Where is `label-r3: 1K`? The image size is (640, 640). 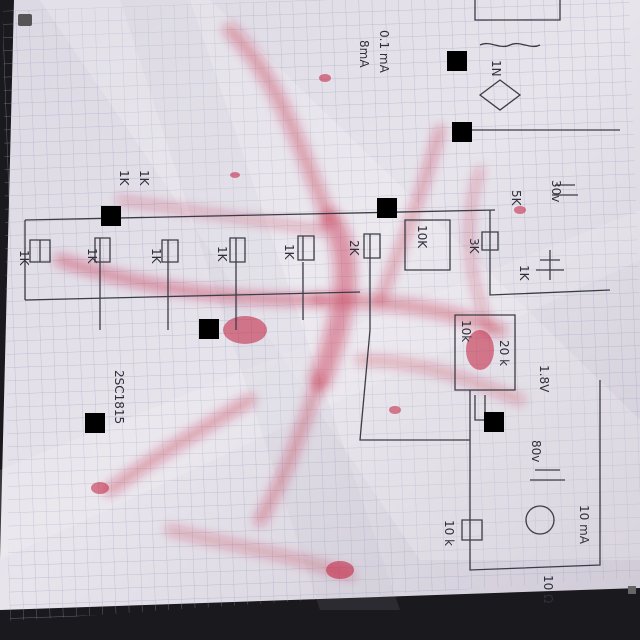
label-r3: 1K is located at coordinates (156, 256).